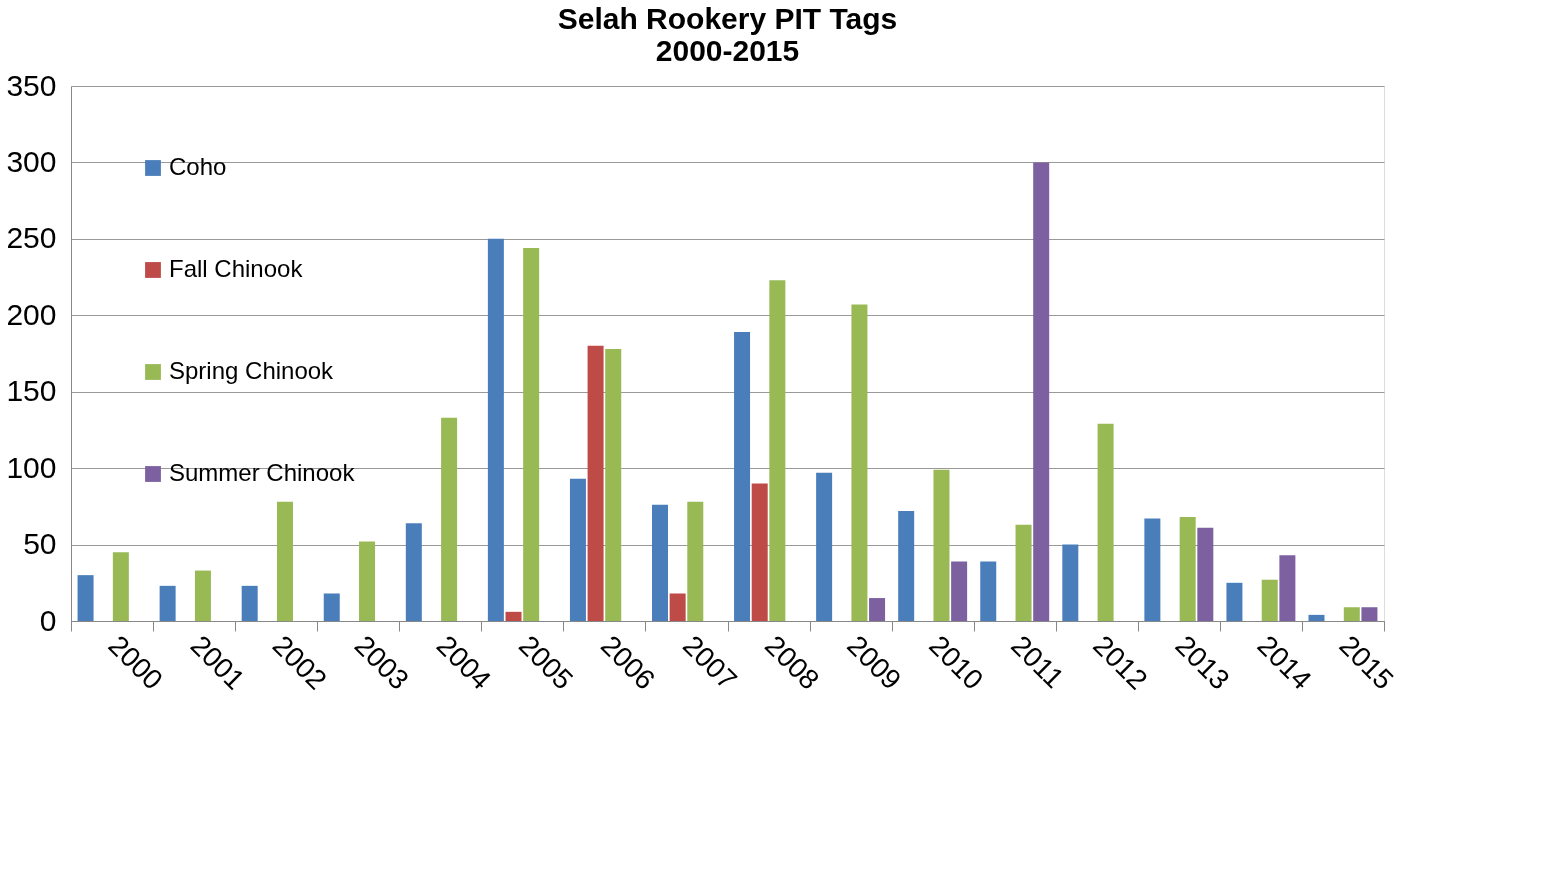 This screenshot has width=1557, height=893. What do you see at coordinates (31, 161) in the screenshot?
I see `y-tick-label: 300` at bounding box center [31, 161].